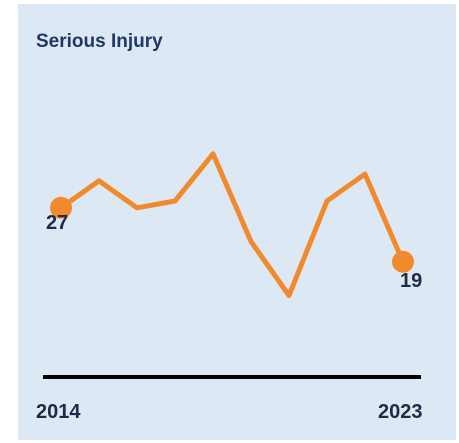 This screenshot has width=459, height=443. Describe the element at coordinates (58, 412) in the screenshot. I see `x-tick-start: 2014` at that location.